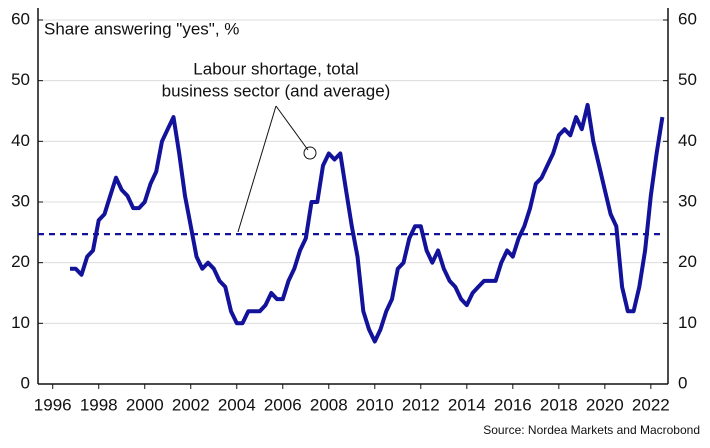  What do you see at coordinates (375, 404) in the screenshot?
I see `x-tick-label: 2010` at bounding box center [375, 404].